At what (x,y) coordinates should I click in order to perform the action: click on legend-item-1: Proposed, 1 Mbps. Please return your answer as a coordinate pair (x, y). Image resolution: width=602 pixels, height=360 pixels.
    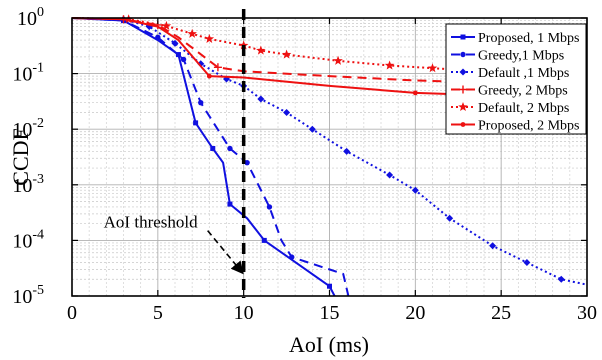
    Looking at the image, I should click on (515, 38).